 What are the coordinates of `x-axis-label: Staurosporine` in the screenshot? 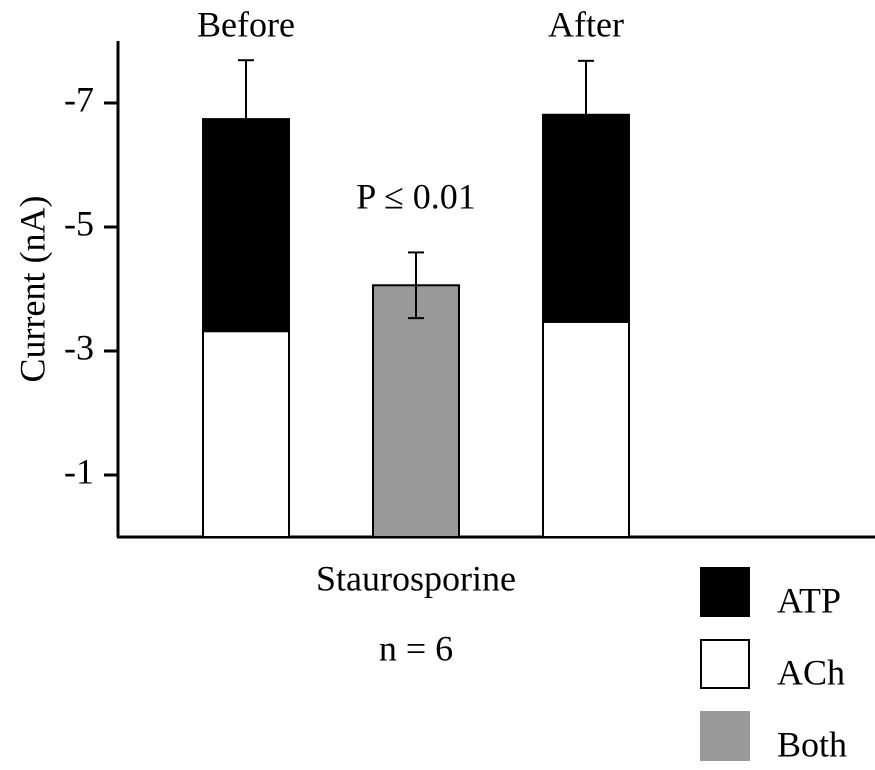 It's located at (416, 578).